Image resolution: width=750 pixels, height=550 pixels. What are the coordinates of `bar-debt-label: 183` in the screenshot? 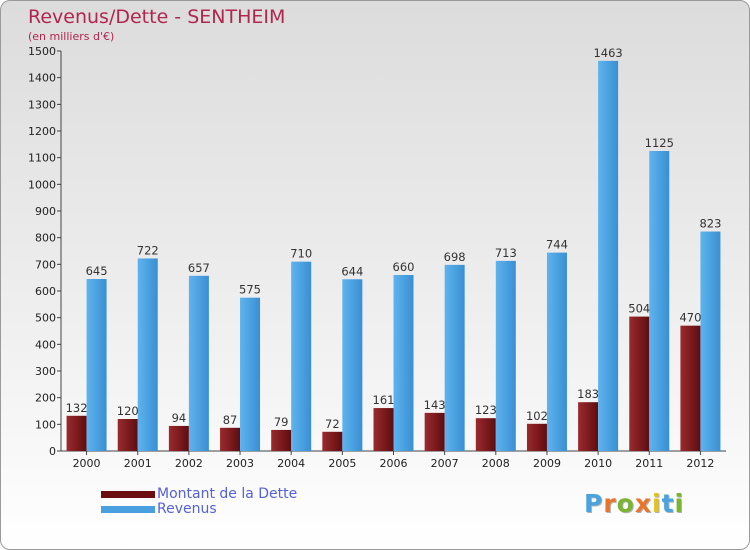 It's located at (588, 394).